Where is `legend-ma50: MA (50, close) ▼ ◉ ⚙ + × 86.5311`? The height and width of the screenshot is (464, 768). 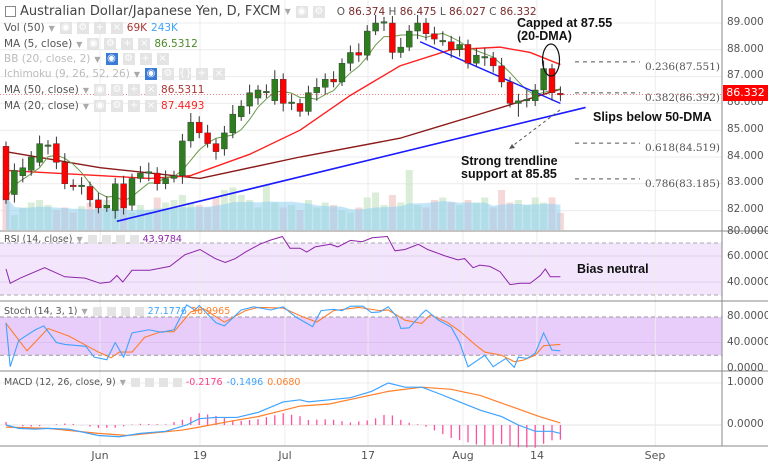
legend-ma50: MA (50, close) ▼ ◉ ⚙ + × 86.5311 is located at coordinates (104, 90).